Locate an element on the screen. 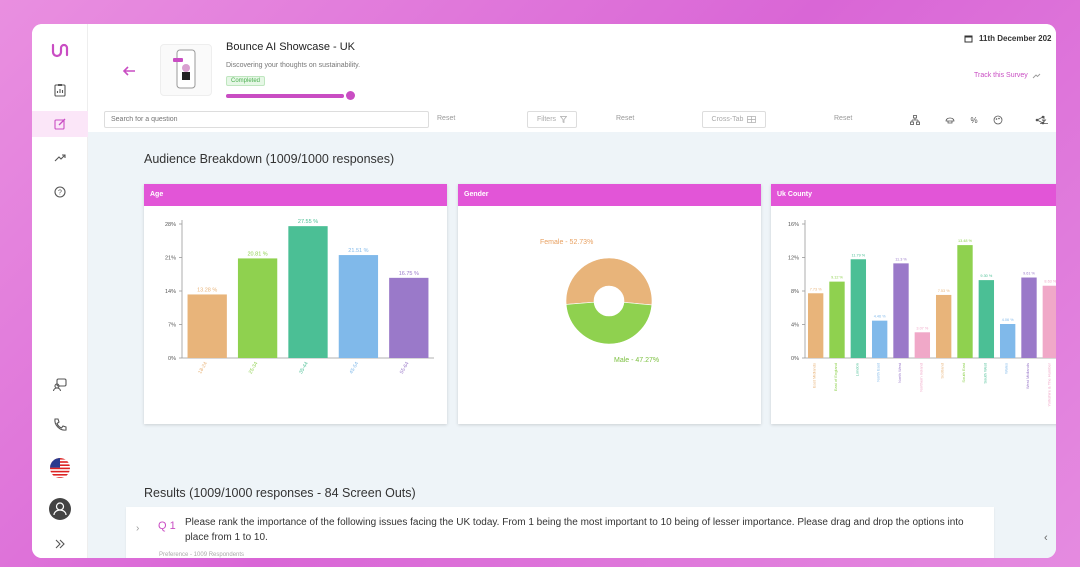 Image resolution: width=1080 pixels, height=567 pixels. bar-south-west is located at coordinates (986, 319).